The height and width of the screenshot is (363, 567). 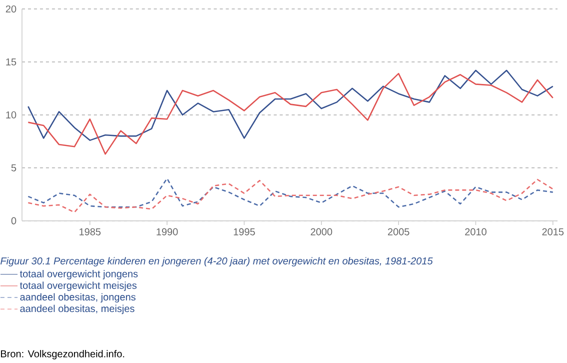 What do you see at coordinates (475, 232) in the screenshot?
I see `x-tick-label: 2010` at bounding box center [475, 232].